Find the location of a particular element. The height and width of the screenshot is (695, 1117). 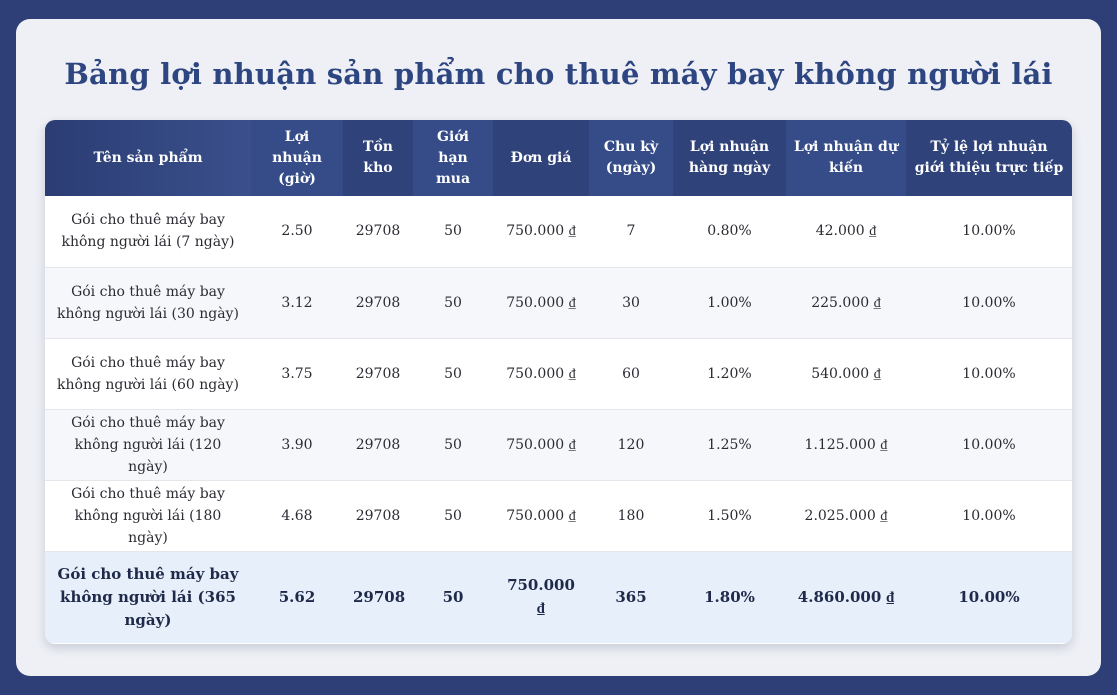

cell-profit-hour: 3.90 is located at coordinates (297, 444).